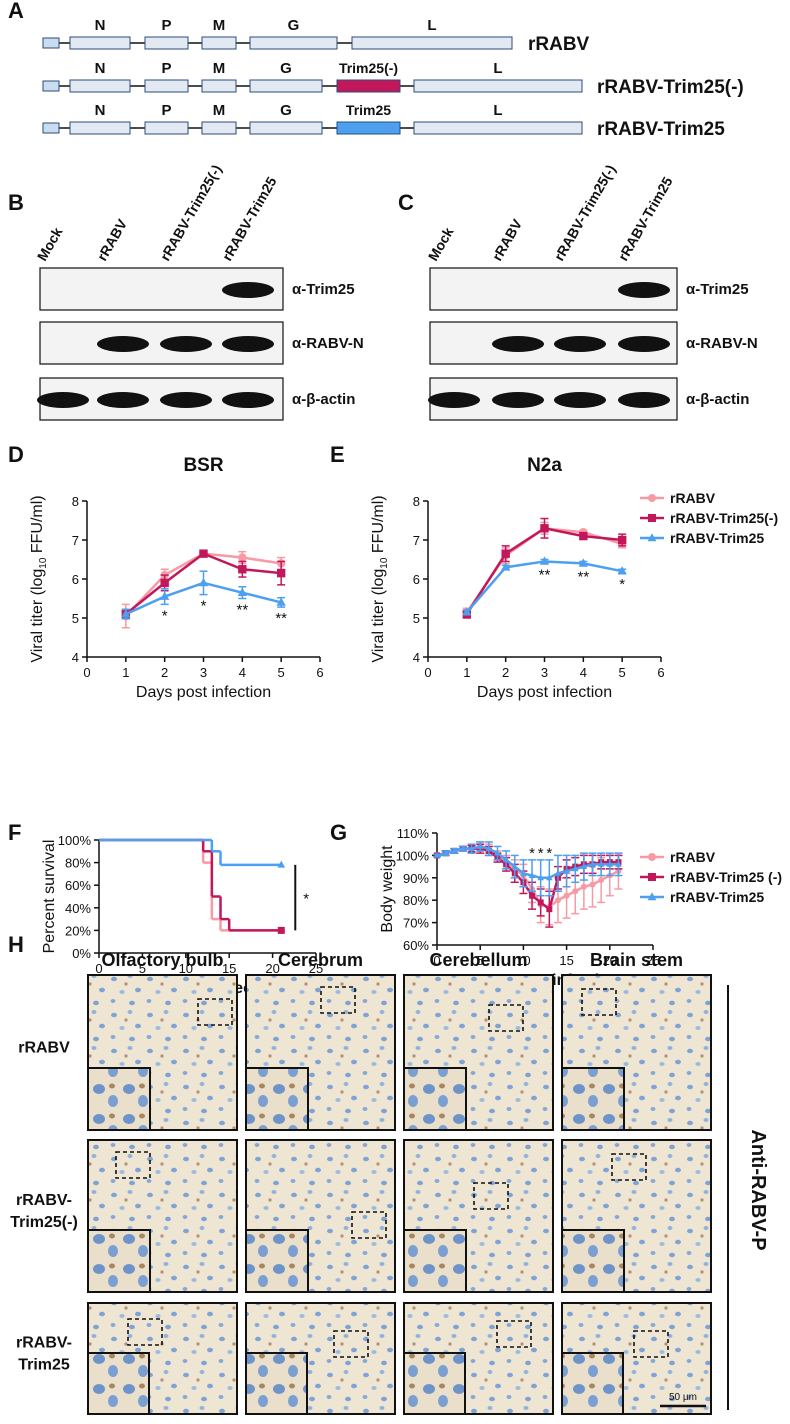 Image resolution: width=790 pixels, height=1424 pixels. What do you see at coordinates (78, 930) in the screenshot?
I see `y-tick-label: 20%` at bounding box center [78, 930].